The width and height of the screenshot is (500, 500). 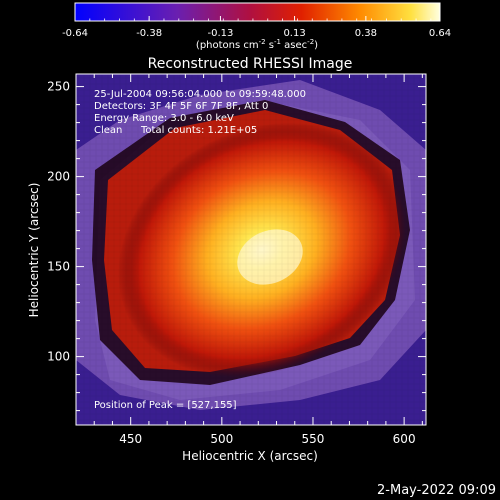 What do you see at coordinates (440, 33) in the screenshot?
I see `colorbar-tick-label: 0.64` at bounding box center [440, 33].